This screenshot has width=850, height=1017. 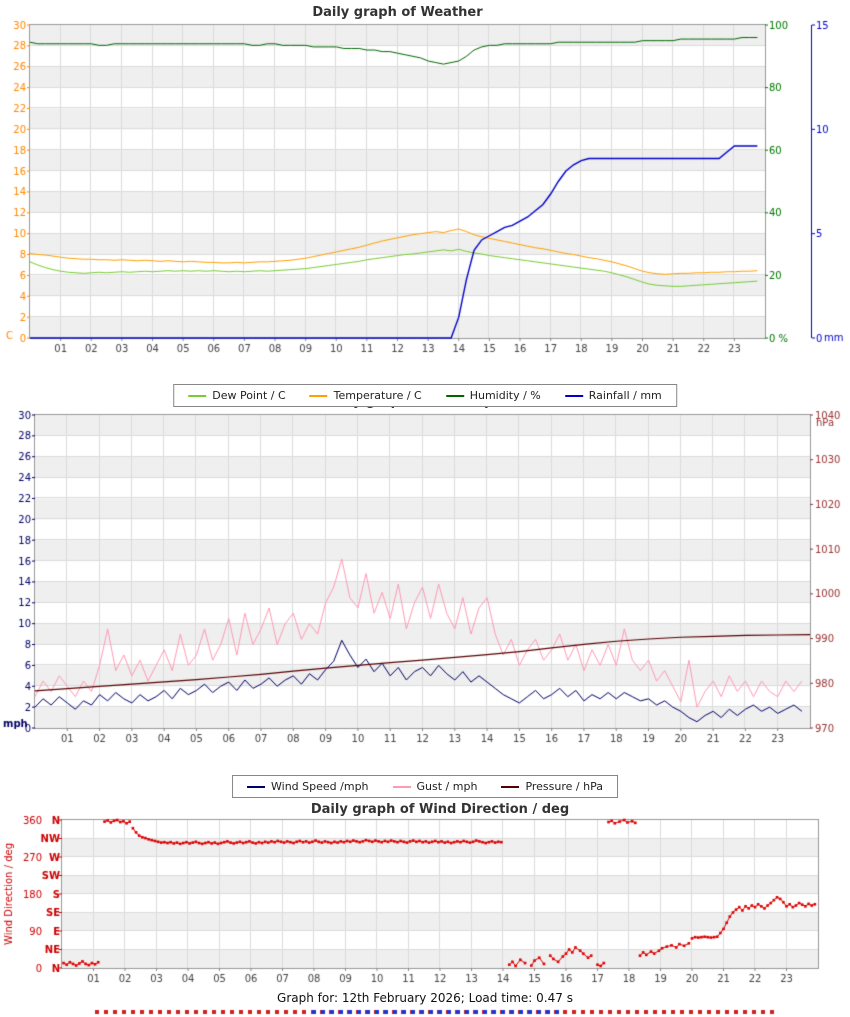 I want to click on weather-chart-title: Daily graph of Weather, so click(x=397, y=12).